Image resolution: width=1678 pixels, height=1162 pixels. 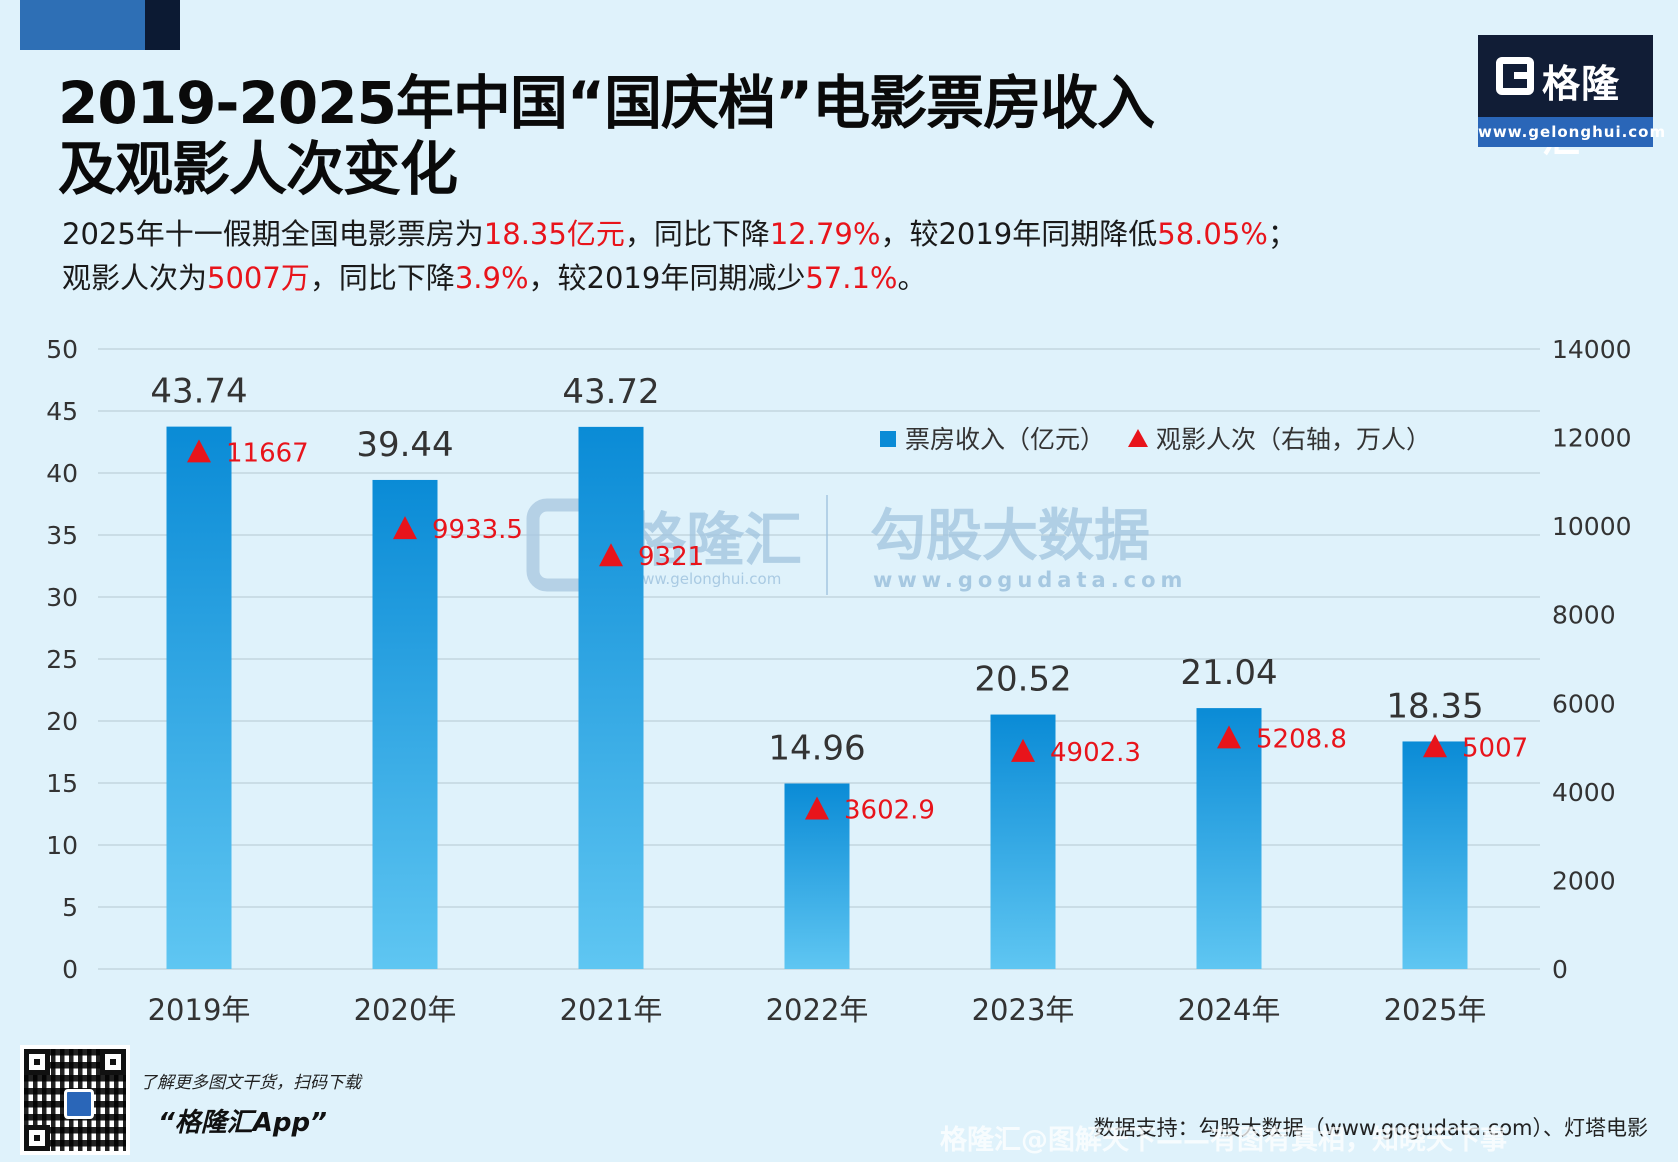 I want to click on watermark-name: 勾股大数据, so click(x=1010, y=536).